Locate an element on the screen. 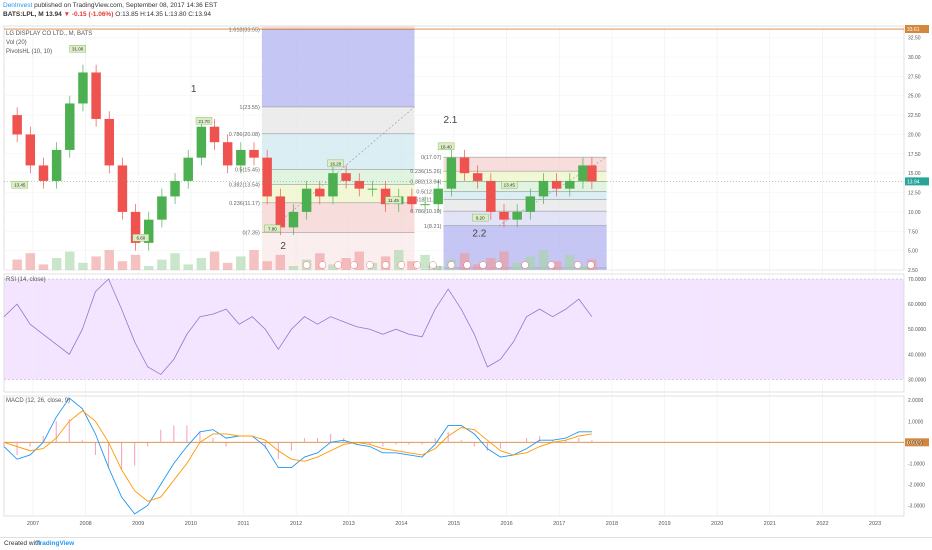  pivot-label: 16.20 is located at coordinates (336, 163).